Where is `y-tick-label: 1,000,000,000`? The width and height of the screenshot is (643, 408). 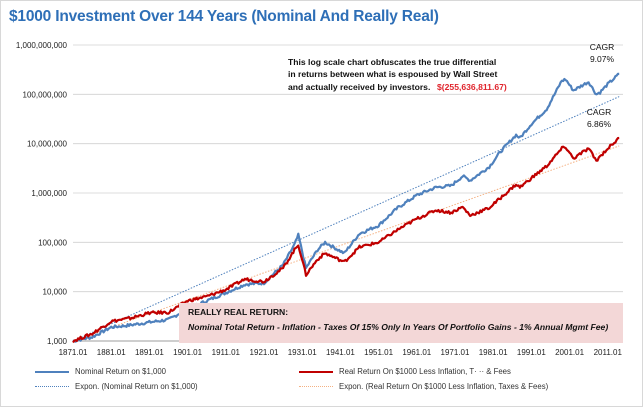 y-tick-label: 1,000,000,000 is located at coordinates (42, 45).